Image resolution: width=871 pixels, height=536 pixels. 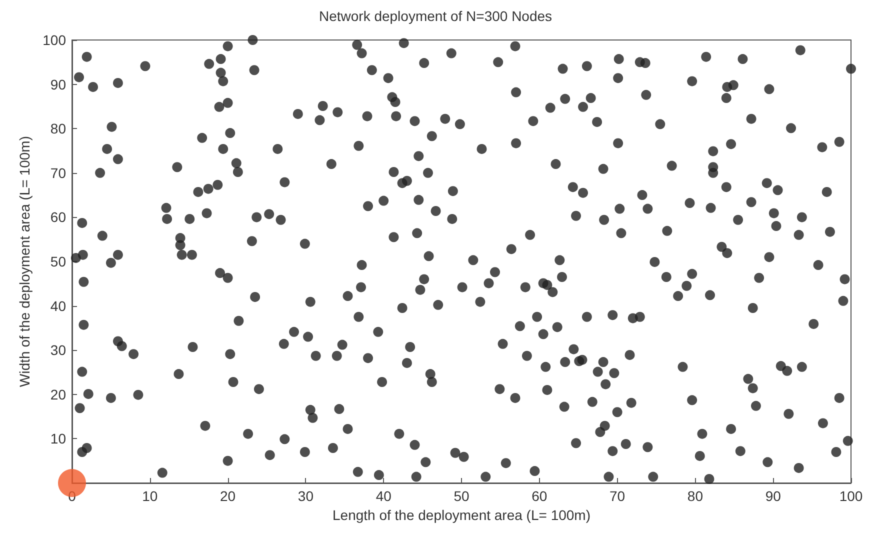 What do you see at coordinates (58, 172) in the screenshot?
I see `y-tick-label: 70` at bounding box center [58, 172].